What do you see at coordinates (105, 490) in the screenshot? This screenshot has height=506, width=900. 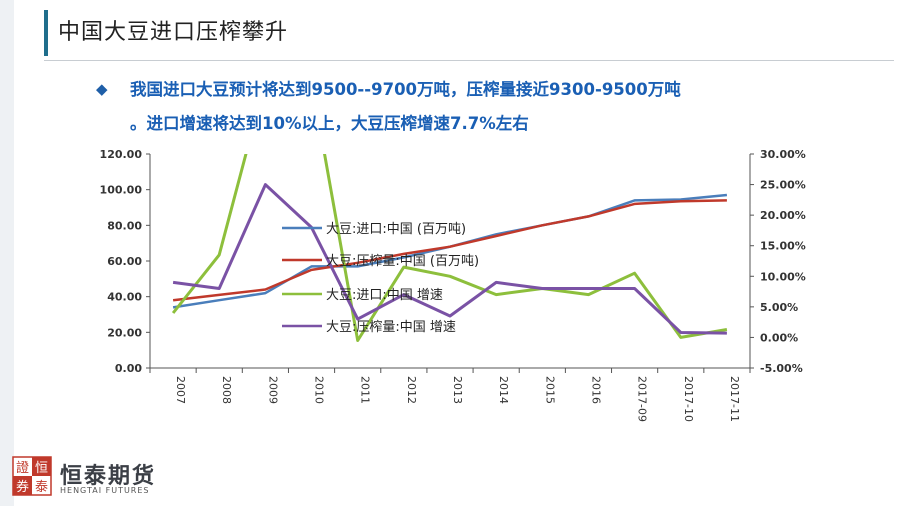 I see `brand-name-english: HENGTAI FUTURES` at bounding box center [105, 490].